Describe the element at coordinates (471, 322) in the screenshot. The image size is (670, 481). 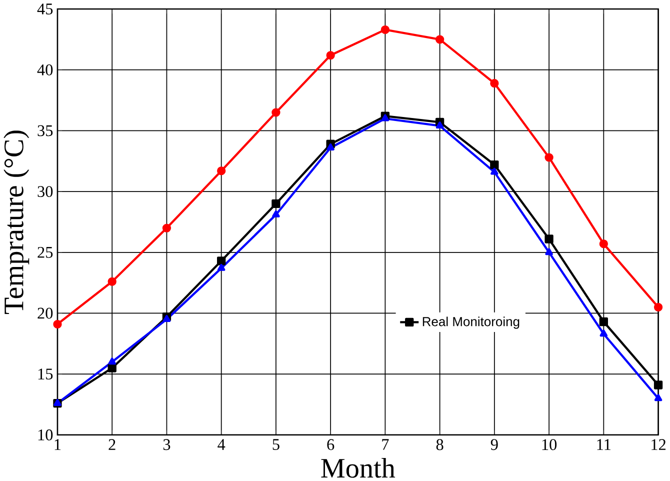
I see `legend-label: Real Monitoroing` at that location.